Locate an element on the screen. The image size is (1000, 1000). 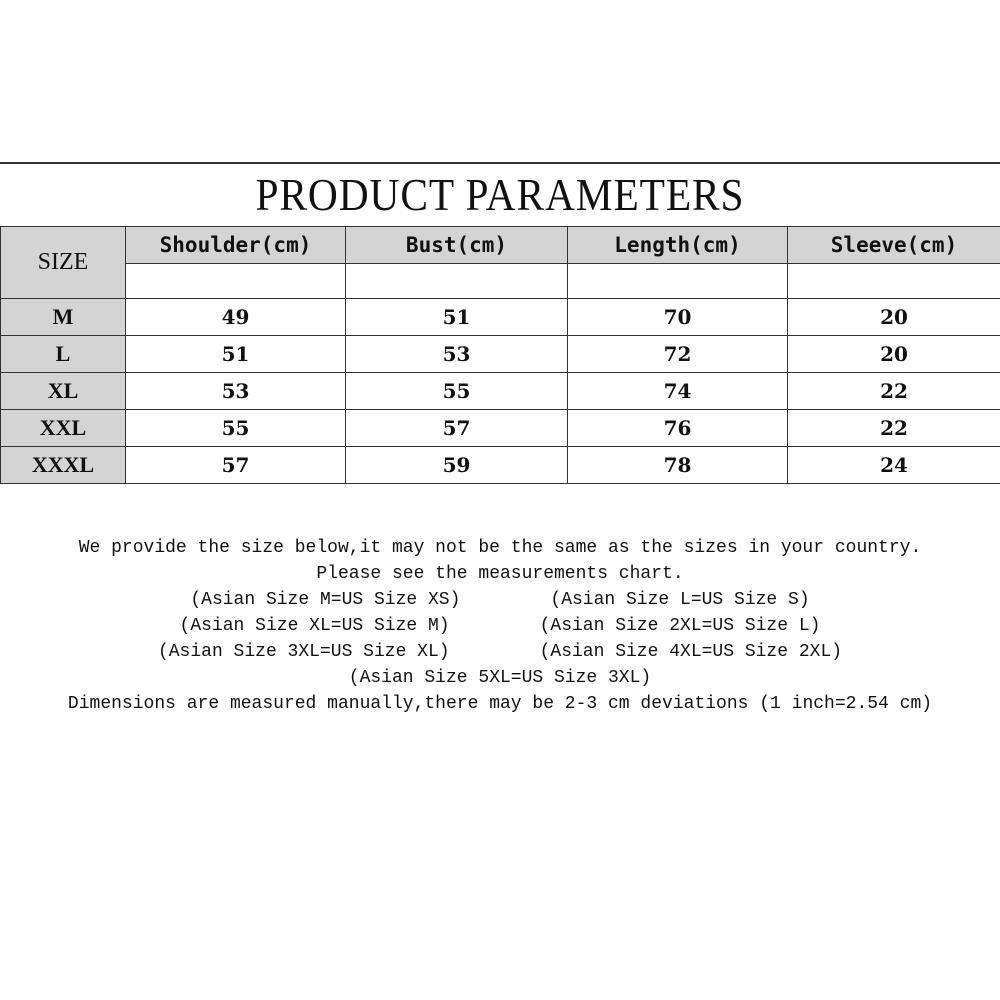
value-cell: 74 is located at coordinates (677, 391).